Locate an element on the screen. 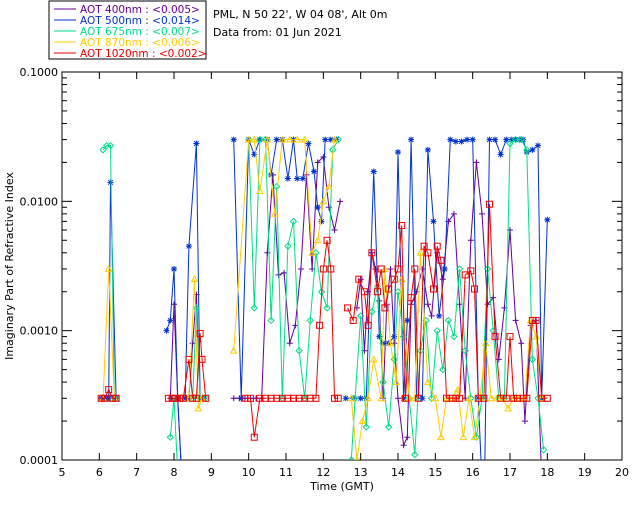  x-tick-label: 17 is located at coordinates (510, 472).